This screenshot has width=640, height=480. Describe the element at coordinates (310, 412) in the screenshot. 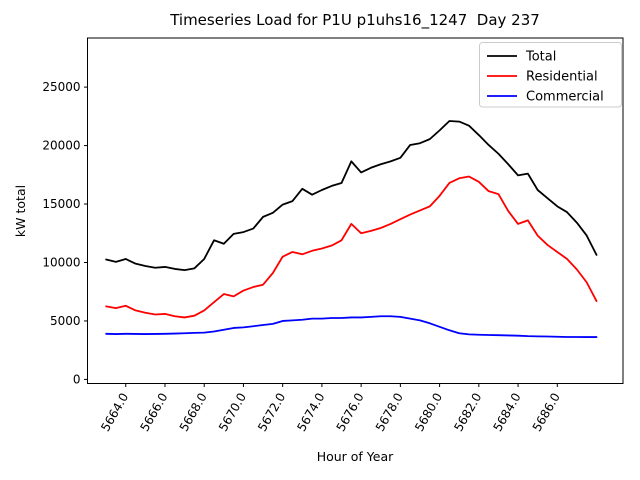

I see `x-tick-label: 5674.0` at that location.